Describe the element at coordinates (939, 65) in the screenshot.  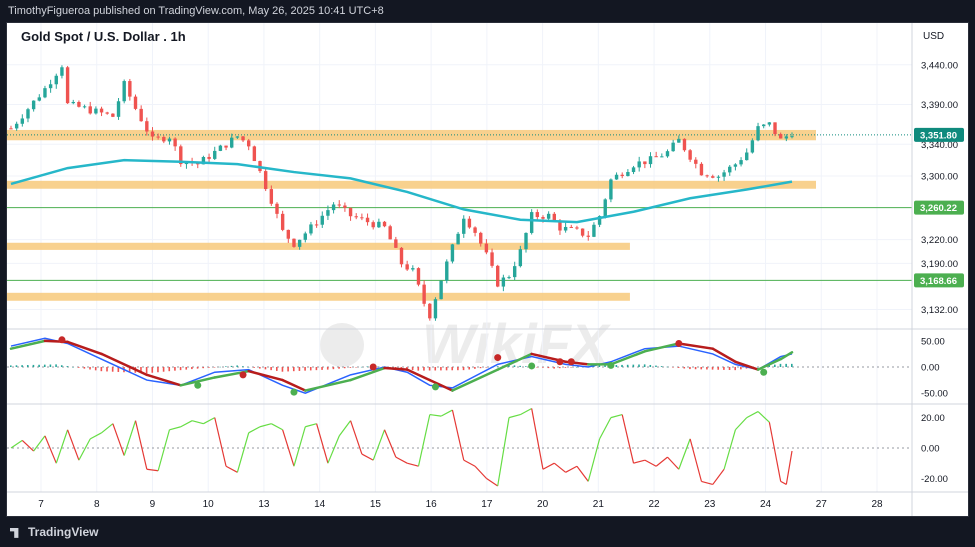
I see `price-tick: 3,440.00` at that location.